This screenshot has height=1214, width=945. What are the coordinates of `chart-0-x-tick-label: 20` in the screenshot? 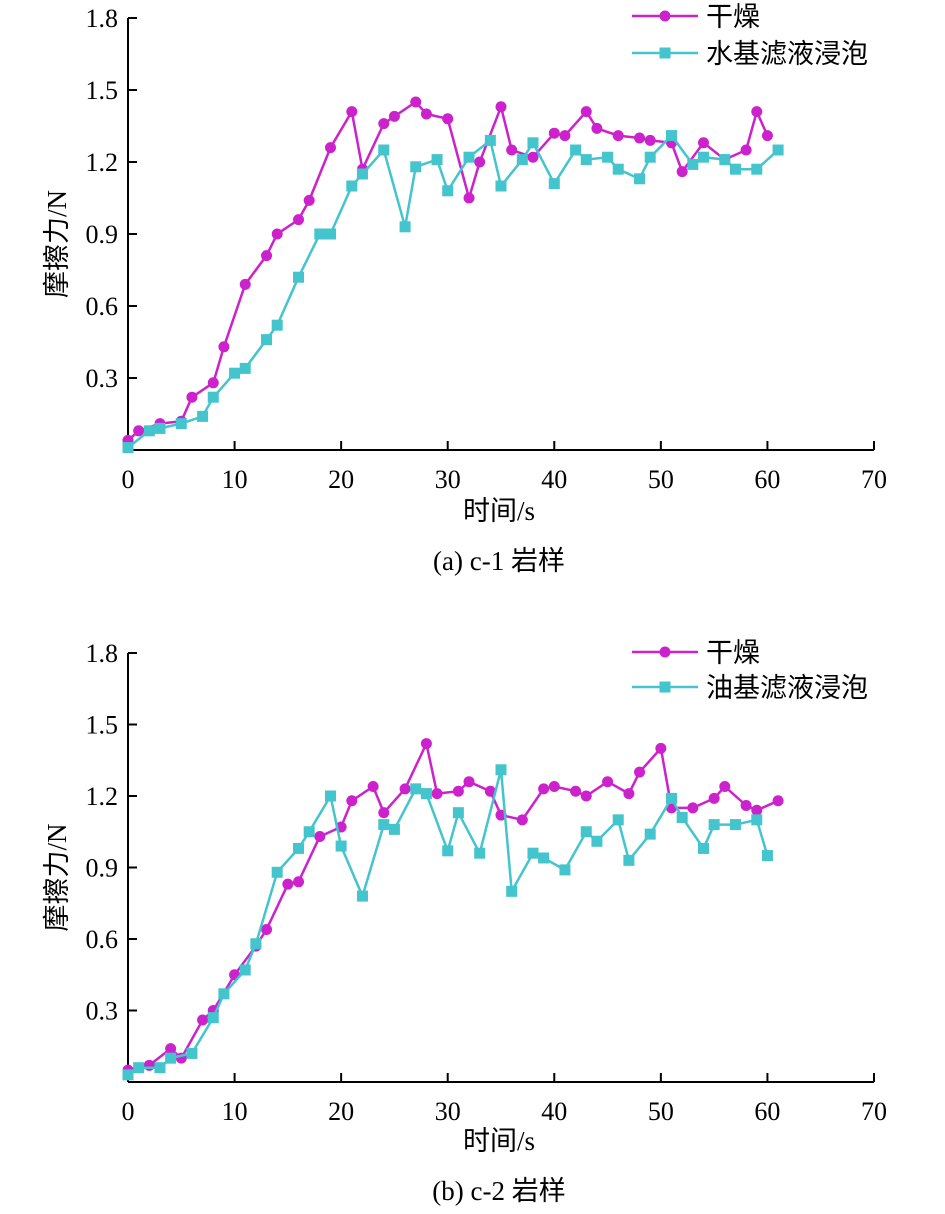 It's located at (341, 479).